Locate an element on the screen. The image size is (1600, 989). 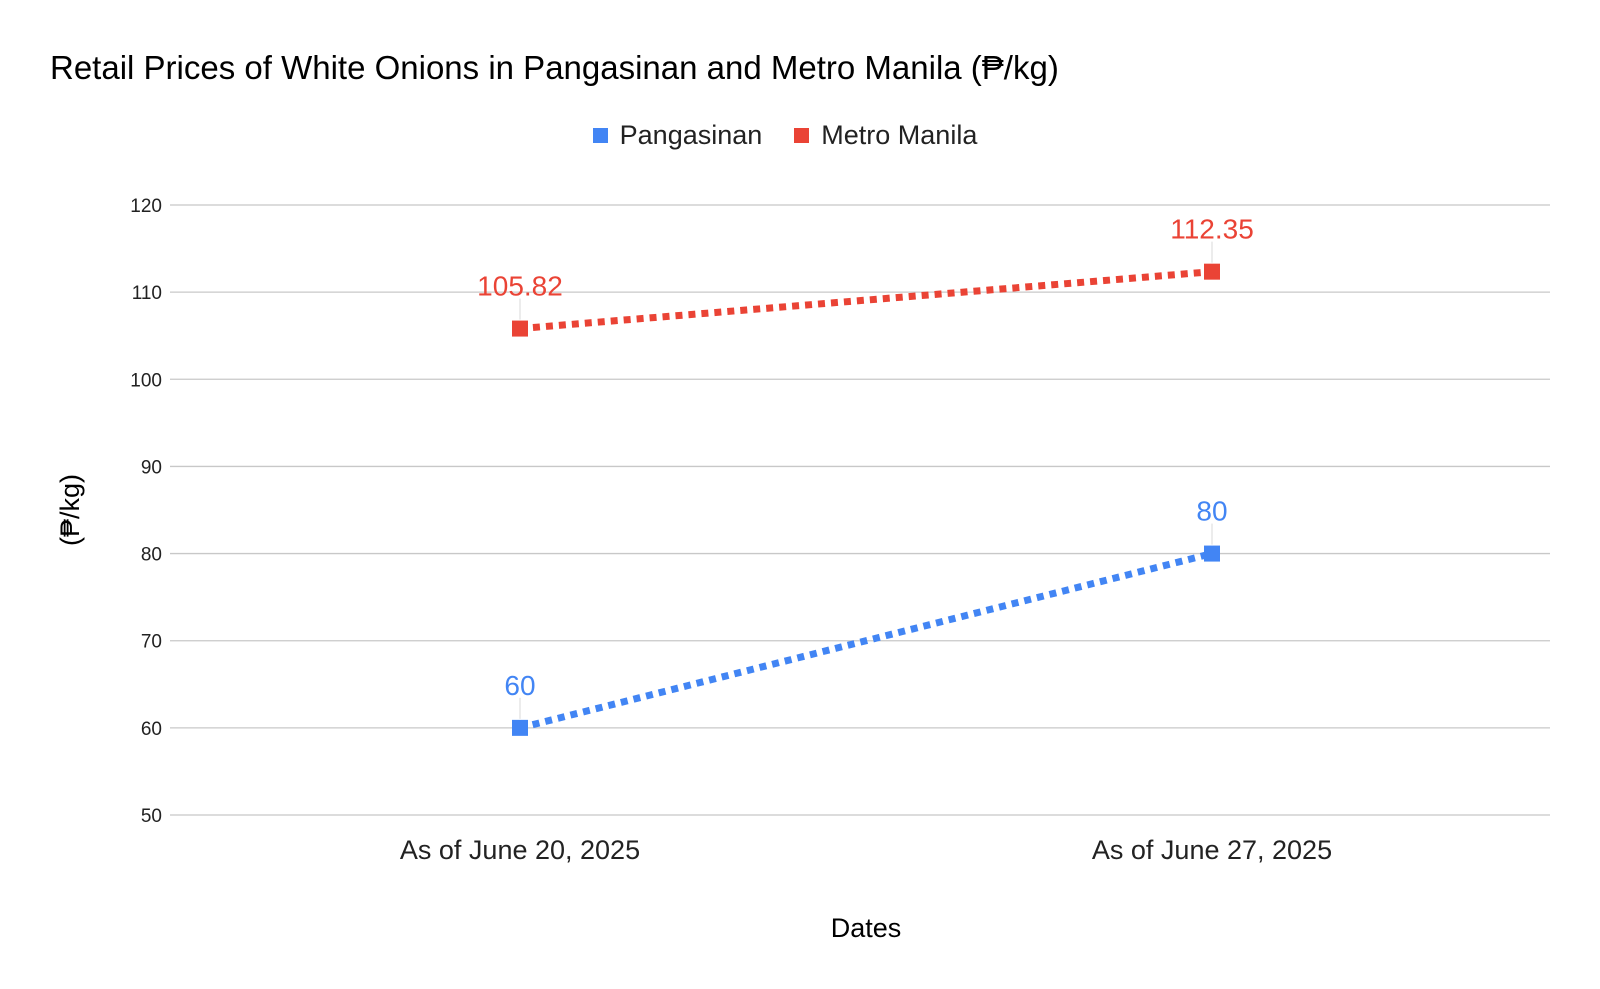
series-line-pangasinan is located at coordinates (866, 641).